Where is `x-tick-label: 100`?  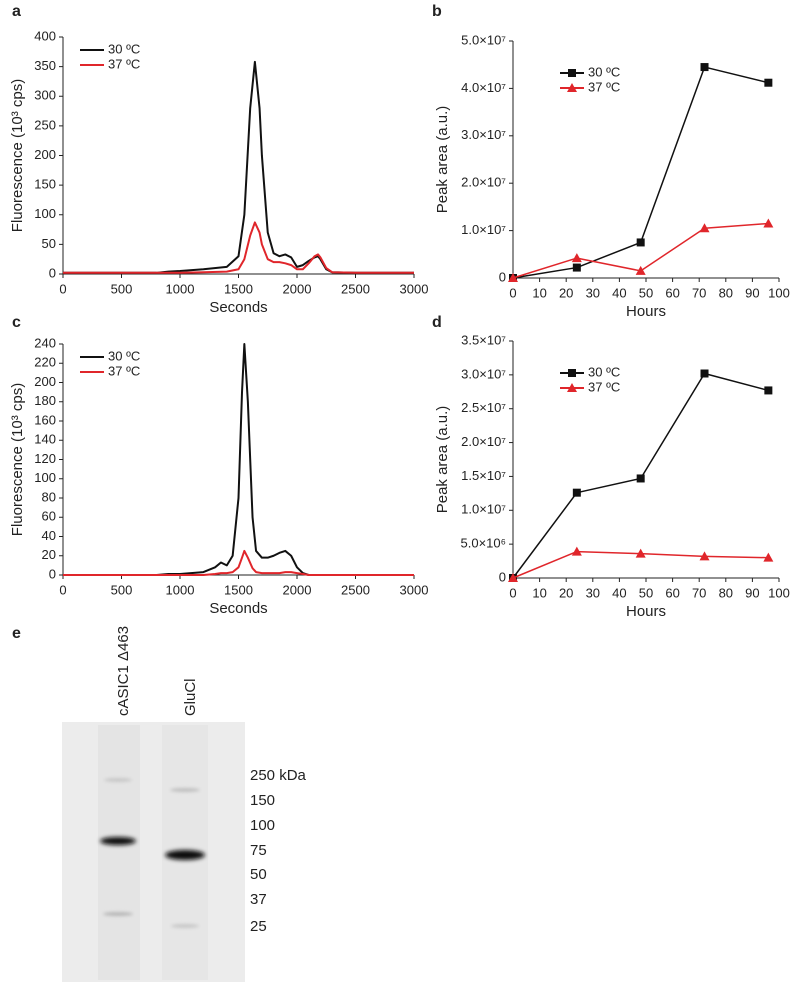 x-tick-label: 100 is located at coordinates (779, 592).